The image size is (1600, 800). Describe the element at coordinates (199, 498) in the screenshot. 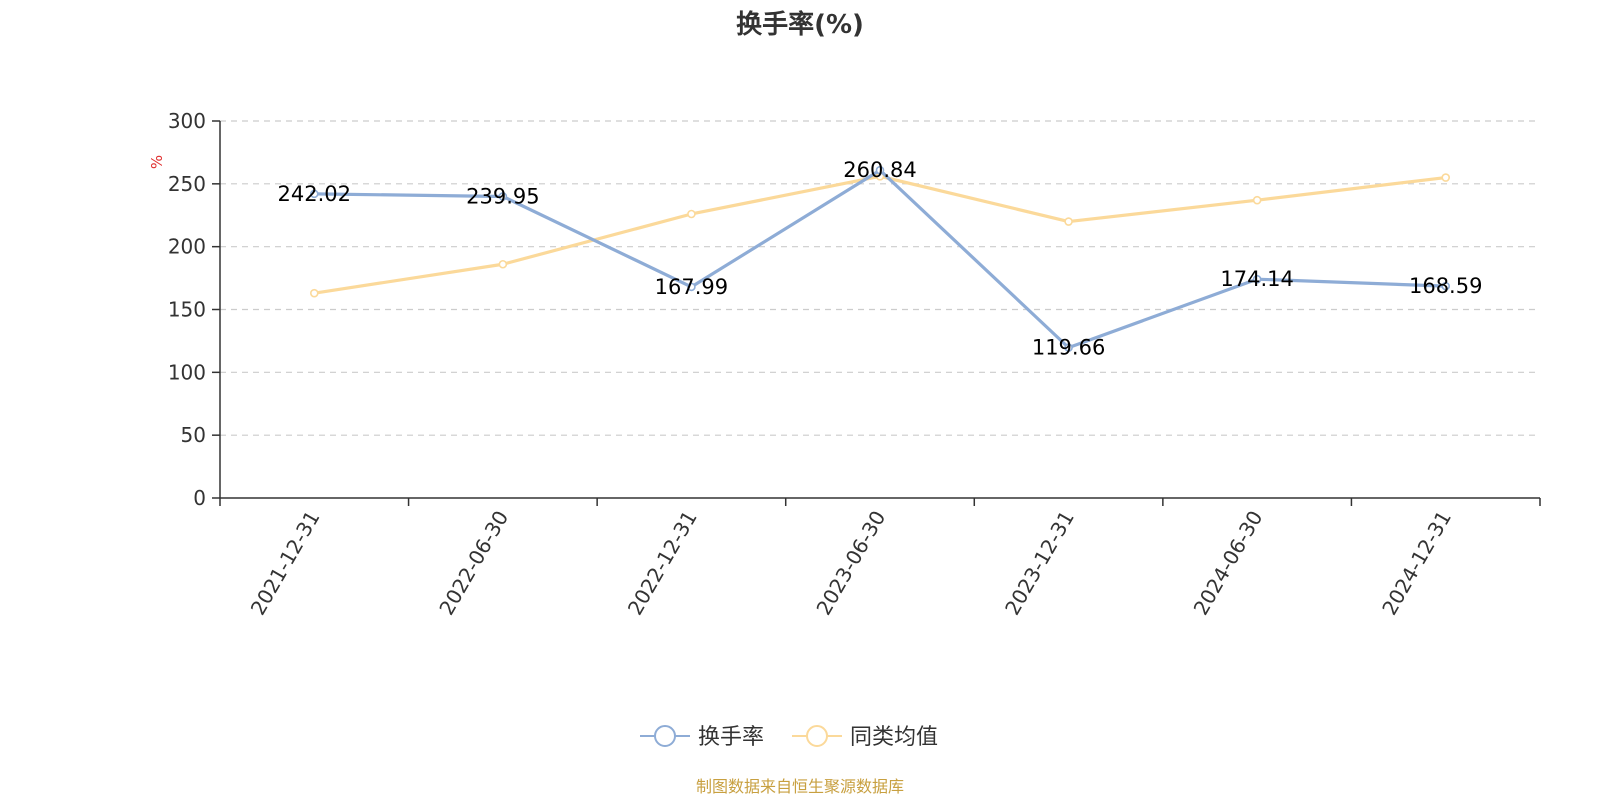

I see `y-tick-label: 0` at that location.